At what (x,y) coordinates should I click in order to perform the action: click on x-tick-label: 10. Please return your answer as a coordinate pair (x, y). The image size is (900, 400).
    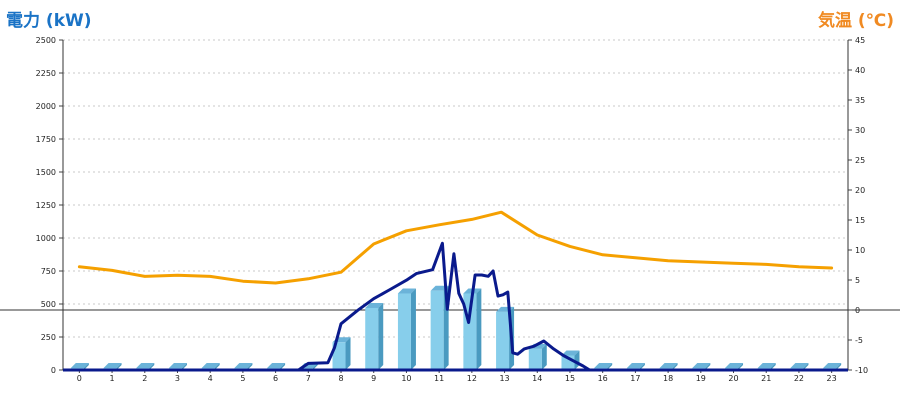
    Looking at the image, I should click on (406, 378).